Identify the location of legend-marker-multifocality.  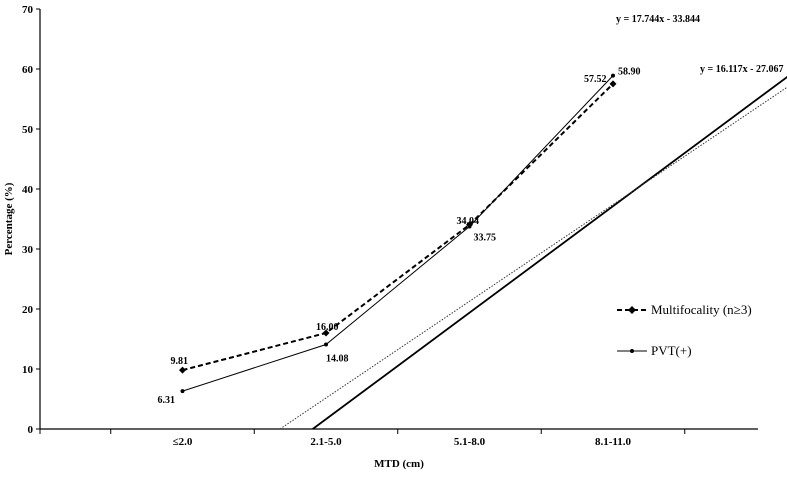
(632, 310).